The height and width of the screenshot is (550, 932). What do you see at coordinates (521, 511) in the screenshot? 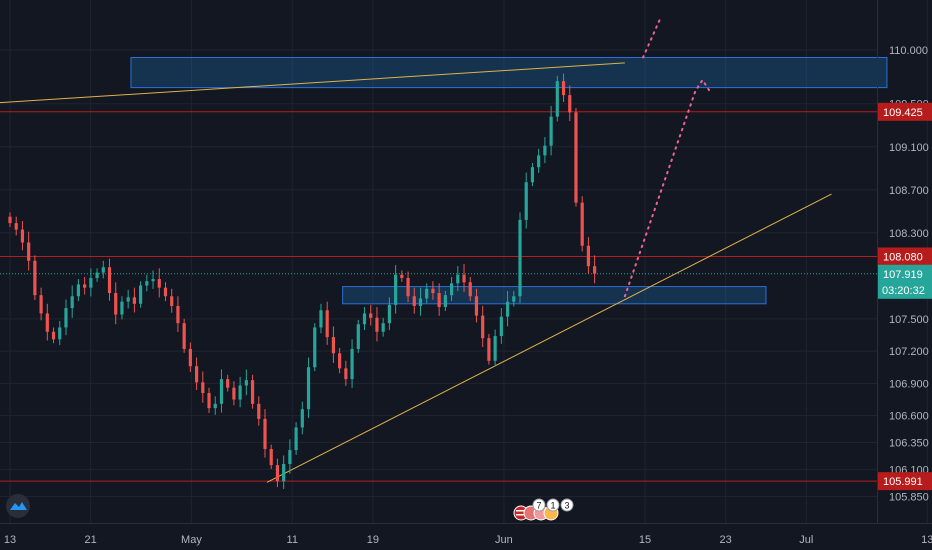
I see `us-flag-stripes` at bounding box center [521, 511].